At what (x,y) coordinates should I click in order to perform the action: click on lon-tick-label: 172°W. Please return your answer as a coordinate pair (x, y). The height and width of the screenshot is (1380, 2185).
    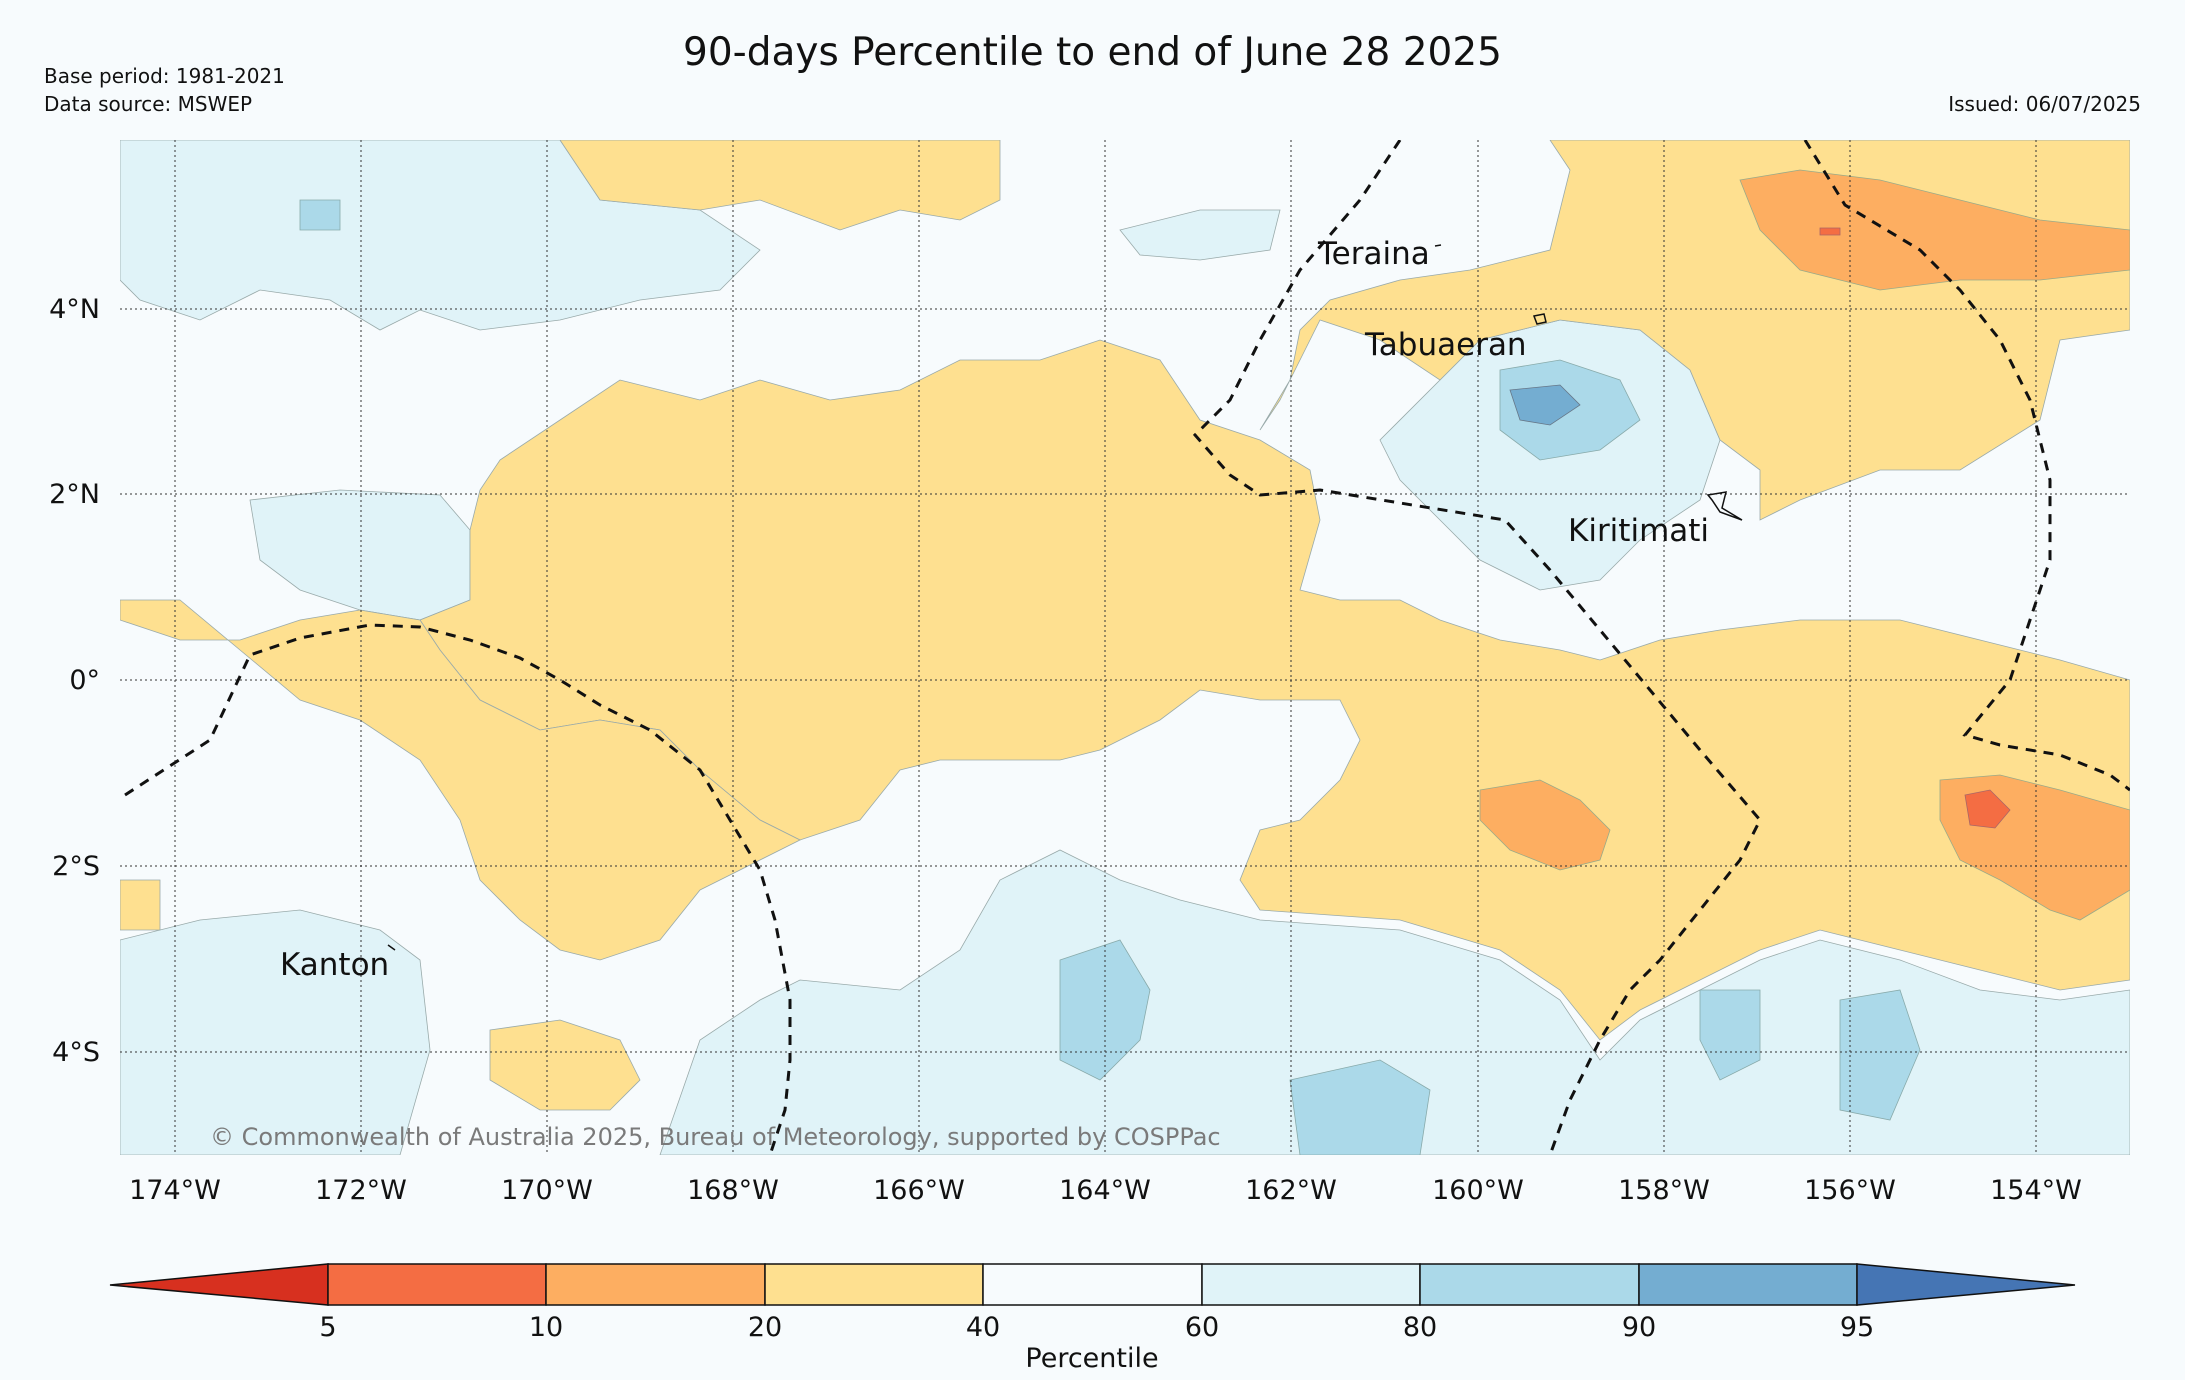
    Looking at the image, I should click on (361, 1190).